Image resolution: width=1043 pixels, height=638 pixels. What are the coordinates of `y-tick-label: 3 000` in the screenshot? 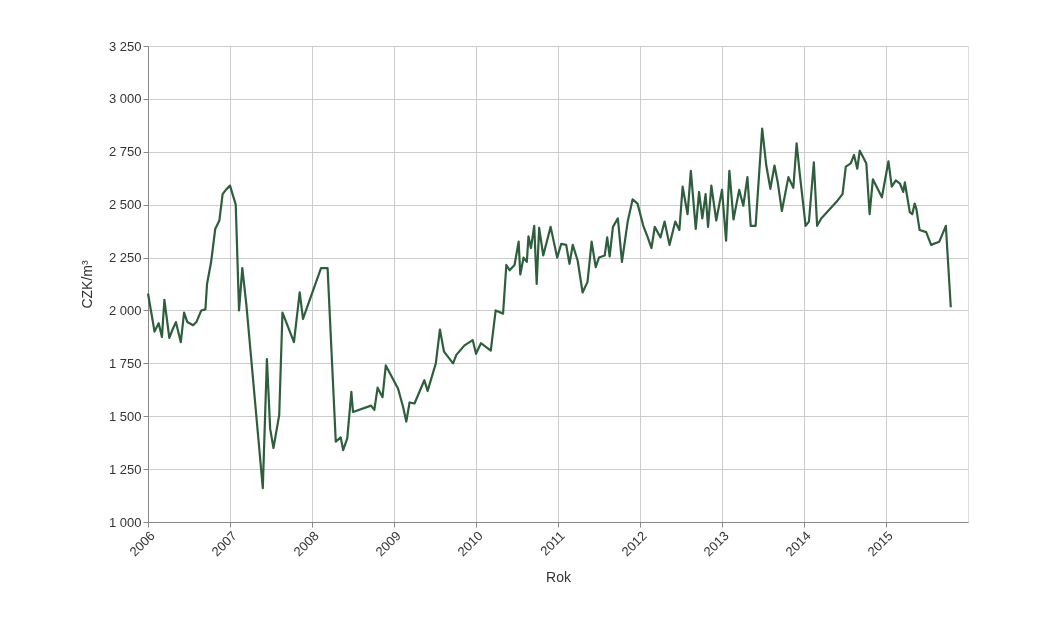 It's located at (125, 99).